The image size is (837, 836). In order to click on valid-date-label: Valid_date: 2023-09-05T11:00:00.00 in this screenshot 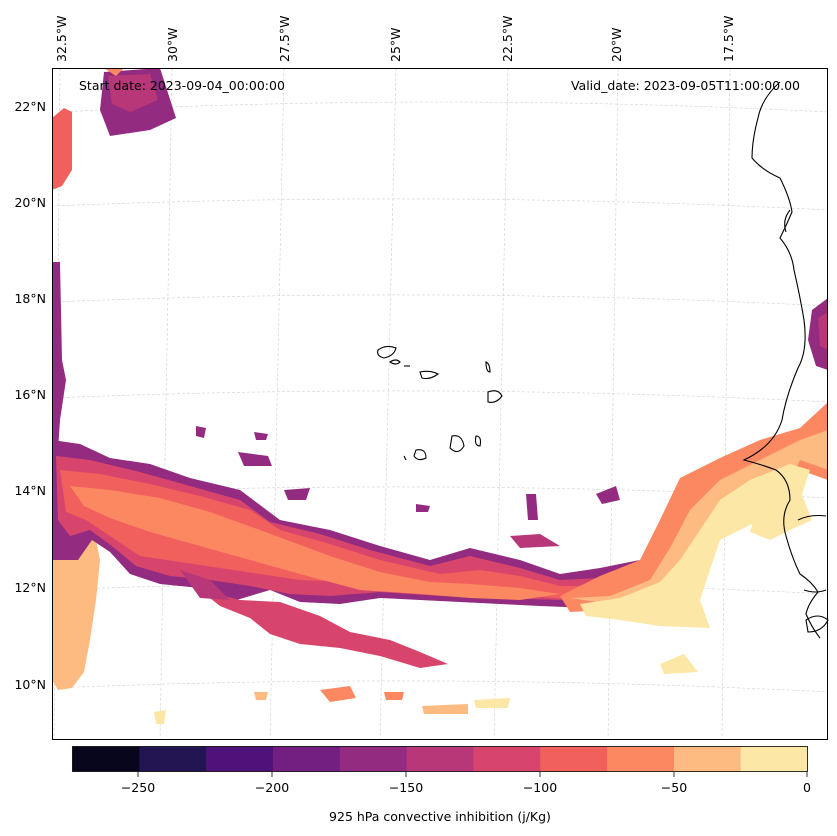, I will do `click(685, 85)`.